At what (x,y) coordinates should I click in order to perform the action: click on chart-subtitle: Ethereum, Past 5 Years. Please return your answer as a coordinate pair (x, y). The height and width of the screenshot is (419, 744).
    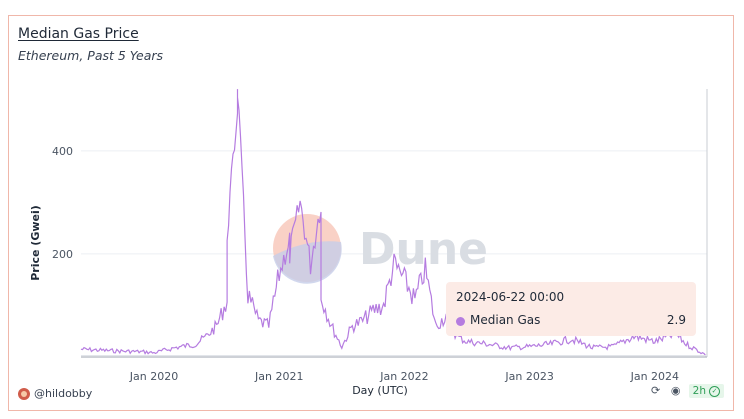
    Looking at the image, I should click on (91, 55).